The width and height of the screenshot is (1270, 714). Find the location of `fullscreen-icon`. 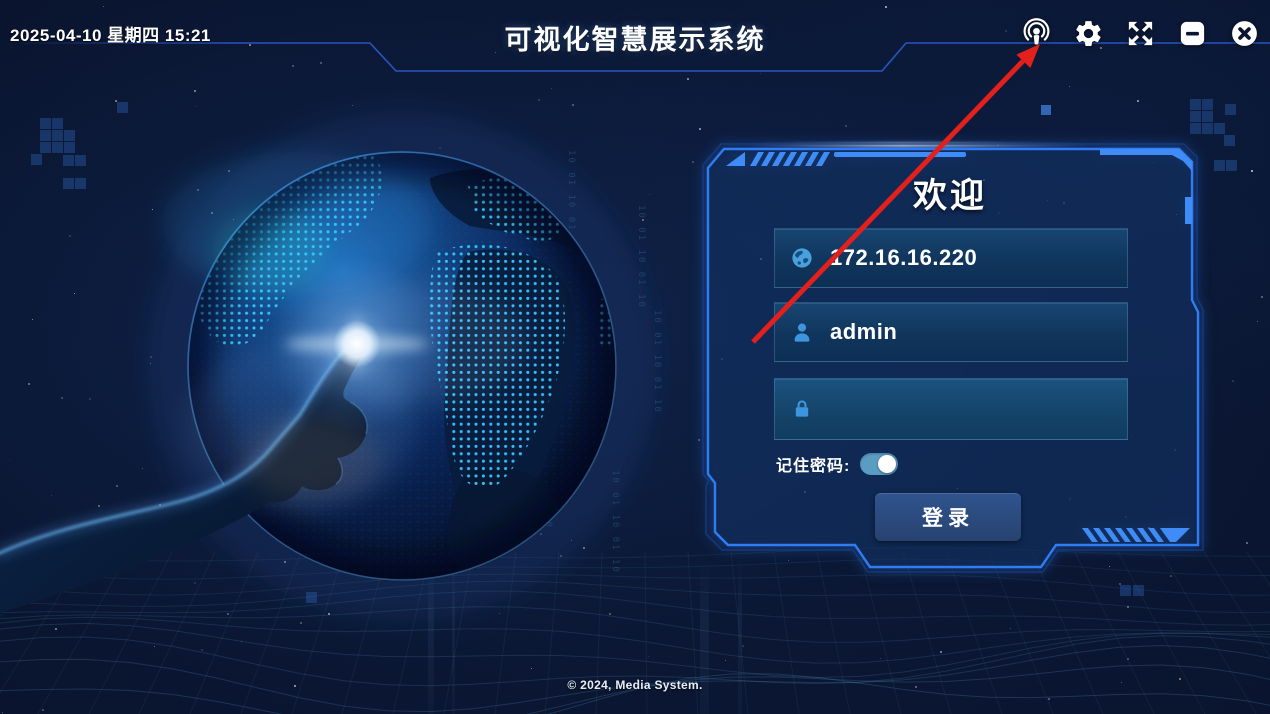

fullscreen-icon is located at coordinates (1140, 33).